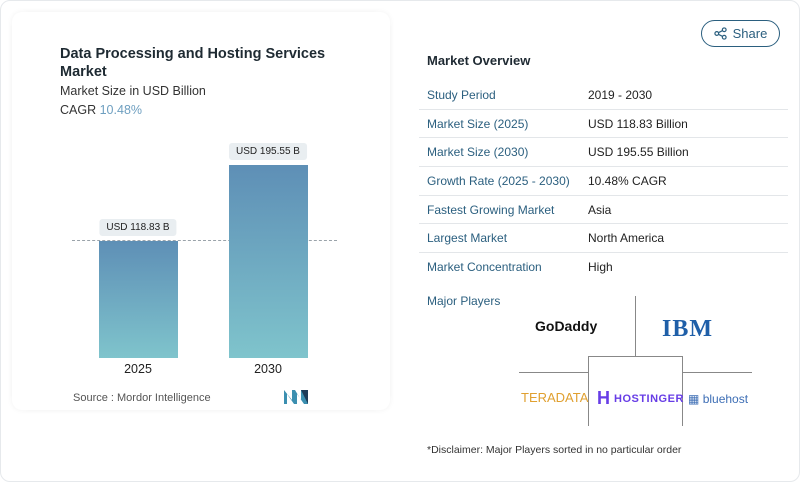  What do you see at coordinates (498, 180) in the screenshot?
I see `row-label: Growth Rate (2025 - 2030)` at bounding box center [498, 180].